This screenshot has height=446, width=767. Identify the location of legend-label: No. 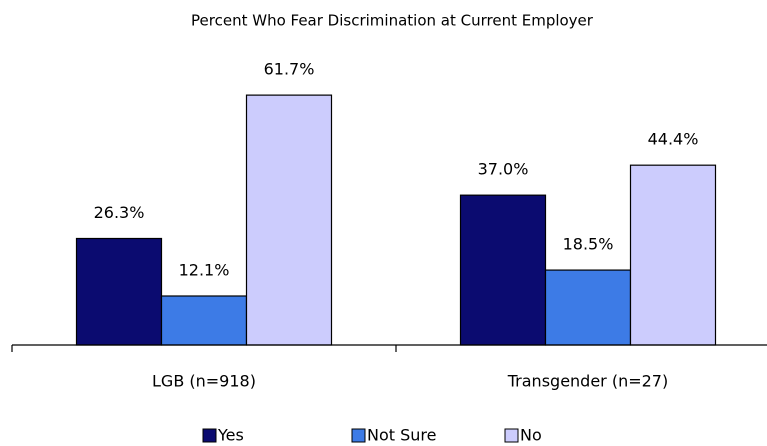
(531, 435).